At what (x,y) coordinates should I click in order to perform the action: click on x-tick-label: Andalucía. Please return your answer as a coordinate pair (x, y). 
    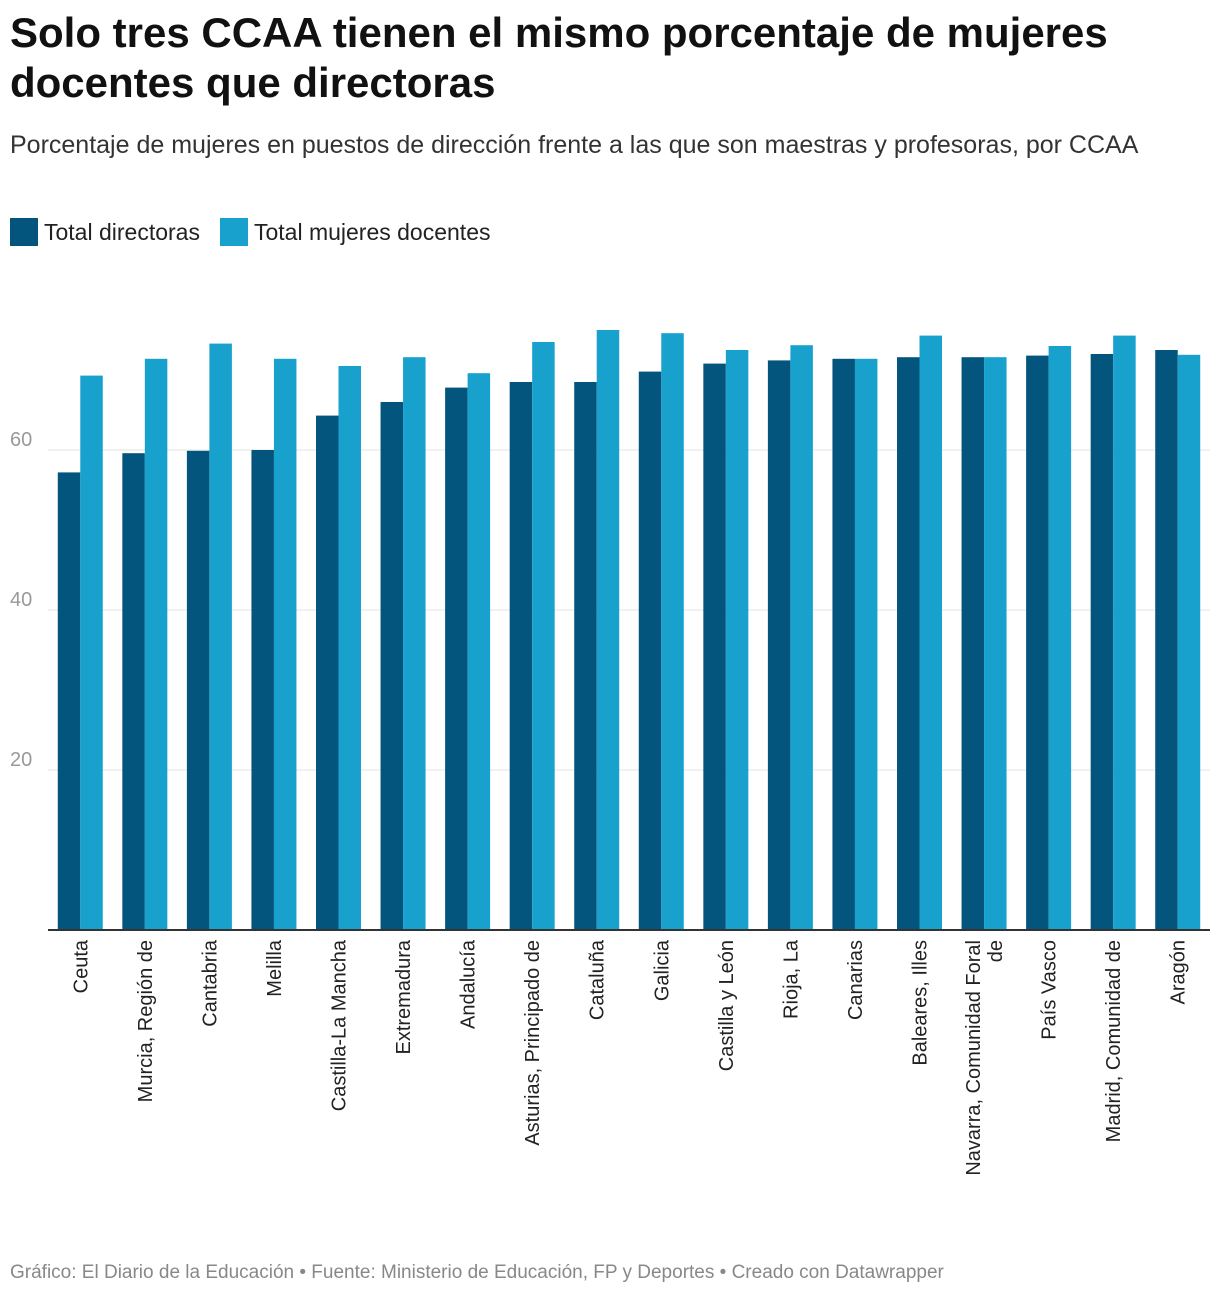
    Looking at the image, I should click on (469, 984).